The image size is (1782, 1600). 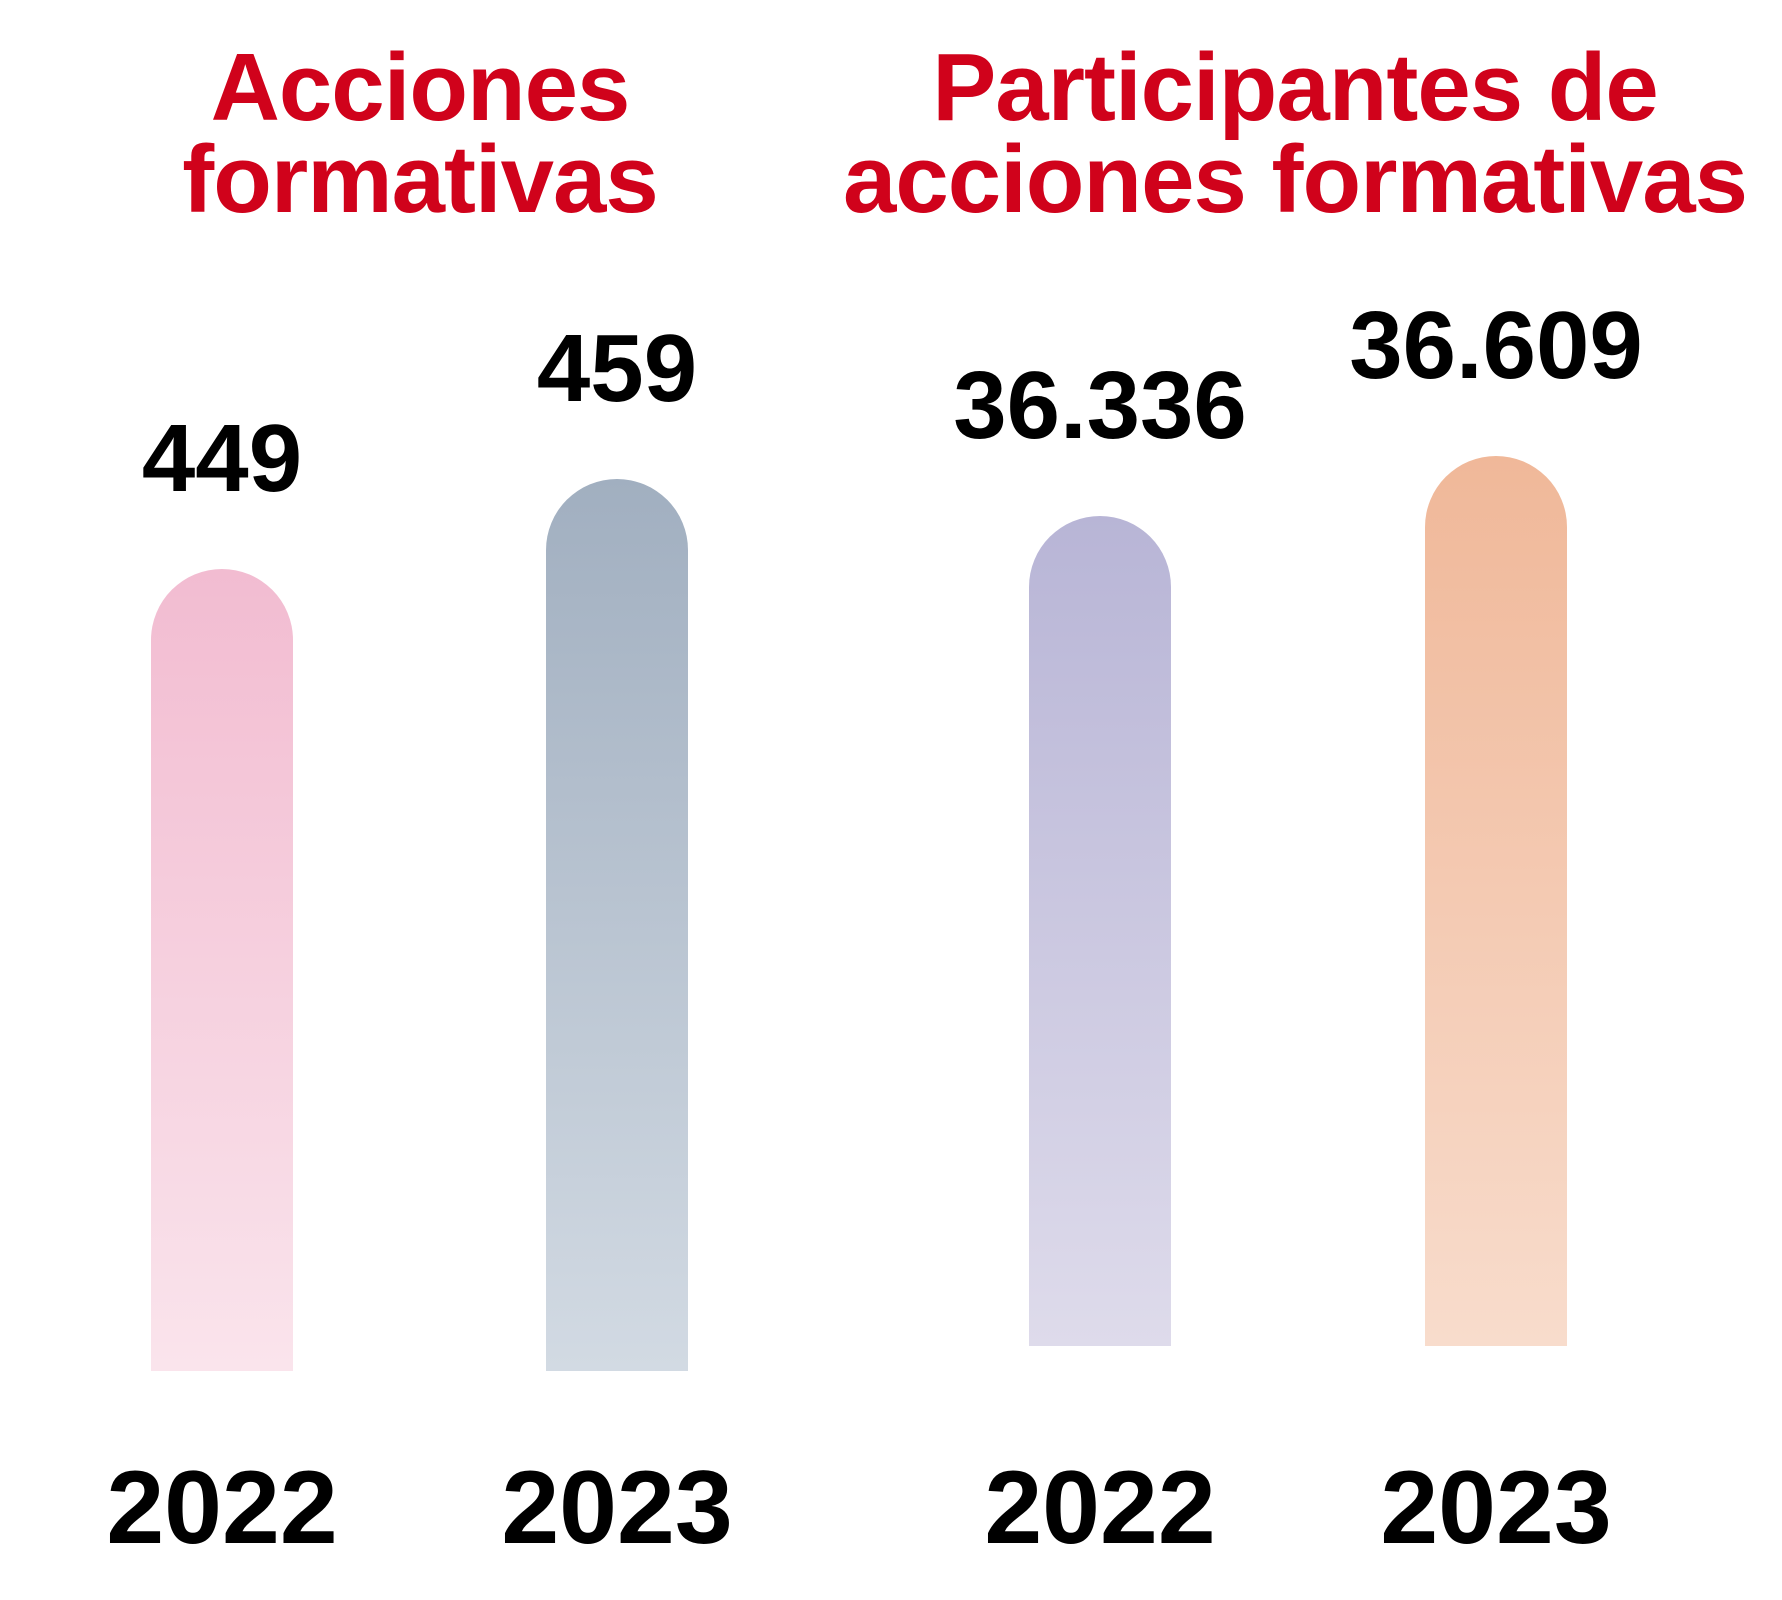 I want to click on chart-title-participantes: Participantes de acciones formativas, so click(x=1295, y=133).